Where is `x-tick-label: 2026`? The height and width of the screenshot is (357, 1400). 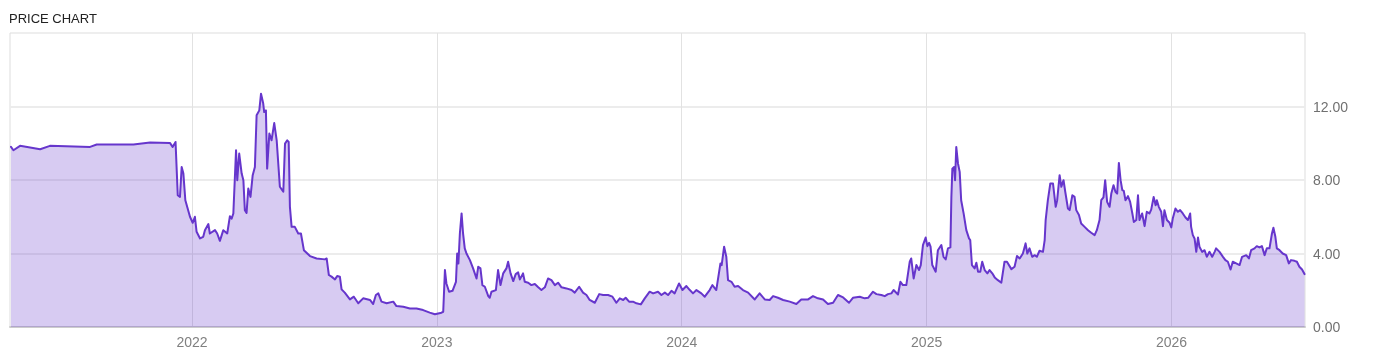 x-tick-label: 2026 is located at coordinates (1171, 342).